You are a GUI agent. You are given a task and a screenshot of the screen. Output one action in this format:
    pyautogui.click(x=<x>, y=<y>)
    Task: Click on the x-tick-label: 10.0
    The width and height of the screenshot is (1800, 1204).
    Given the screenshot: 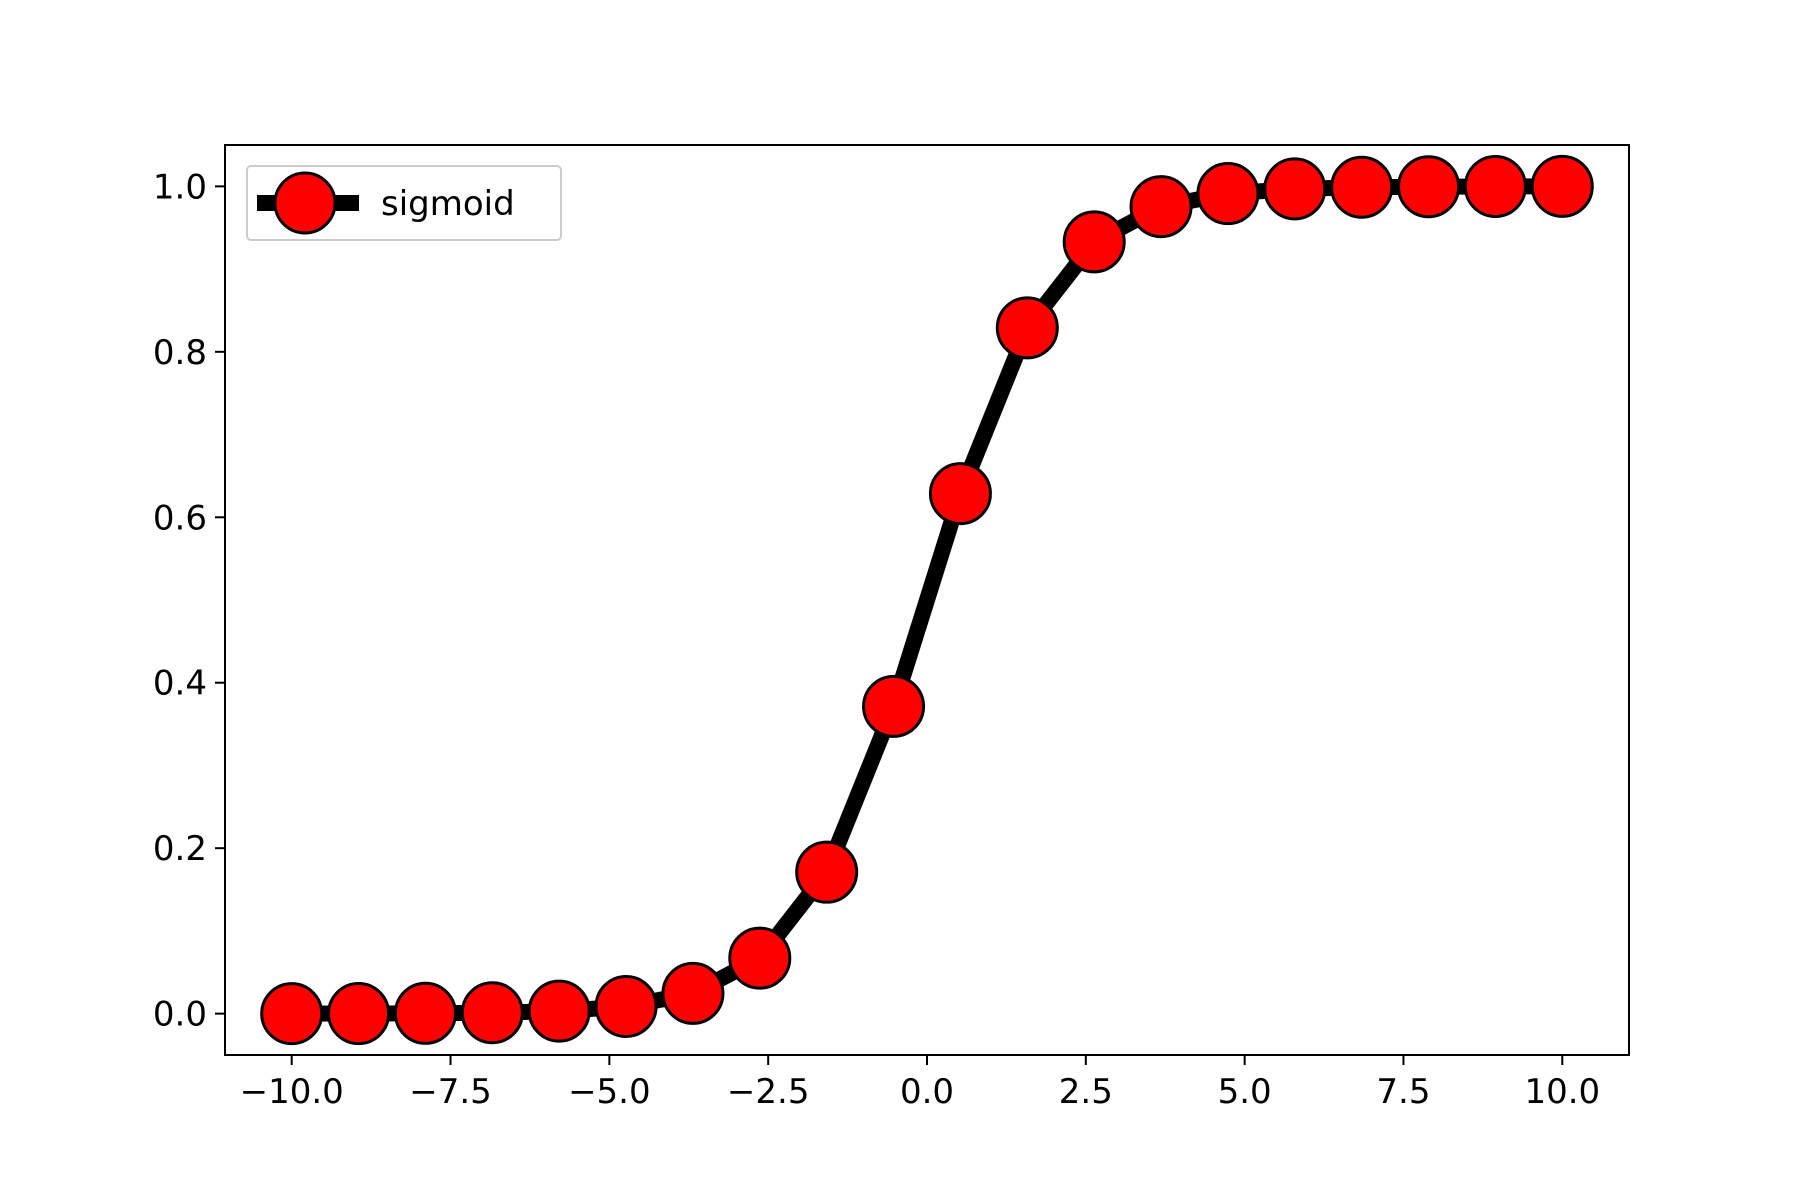 What is the action you would take?
    pyautogui.click(x=1562, y=1092)
    